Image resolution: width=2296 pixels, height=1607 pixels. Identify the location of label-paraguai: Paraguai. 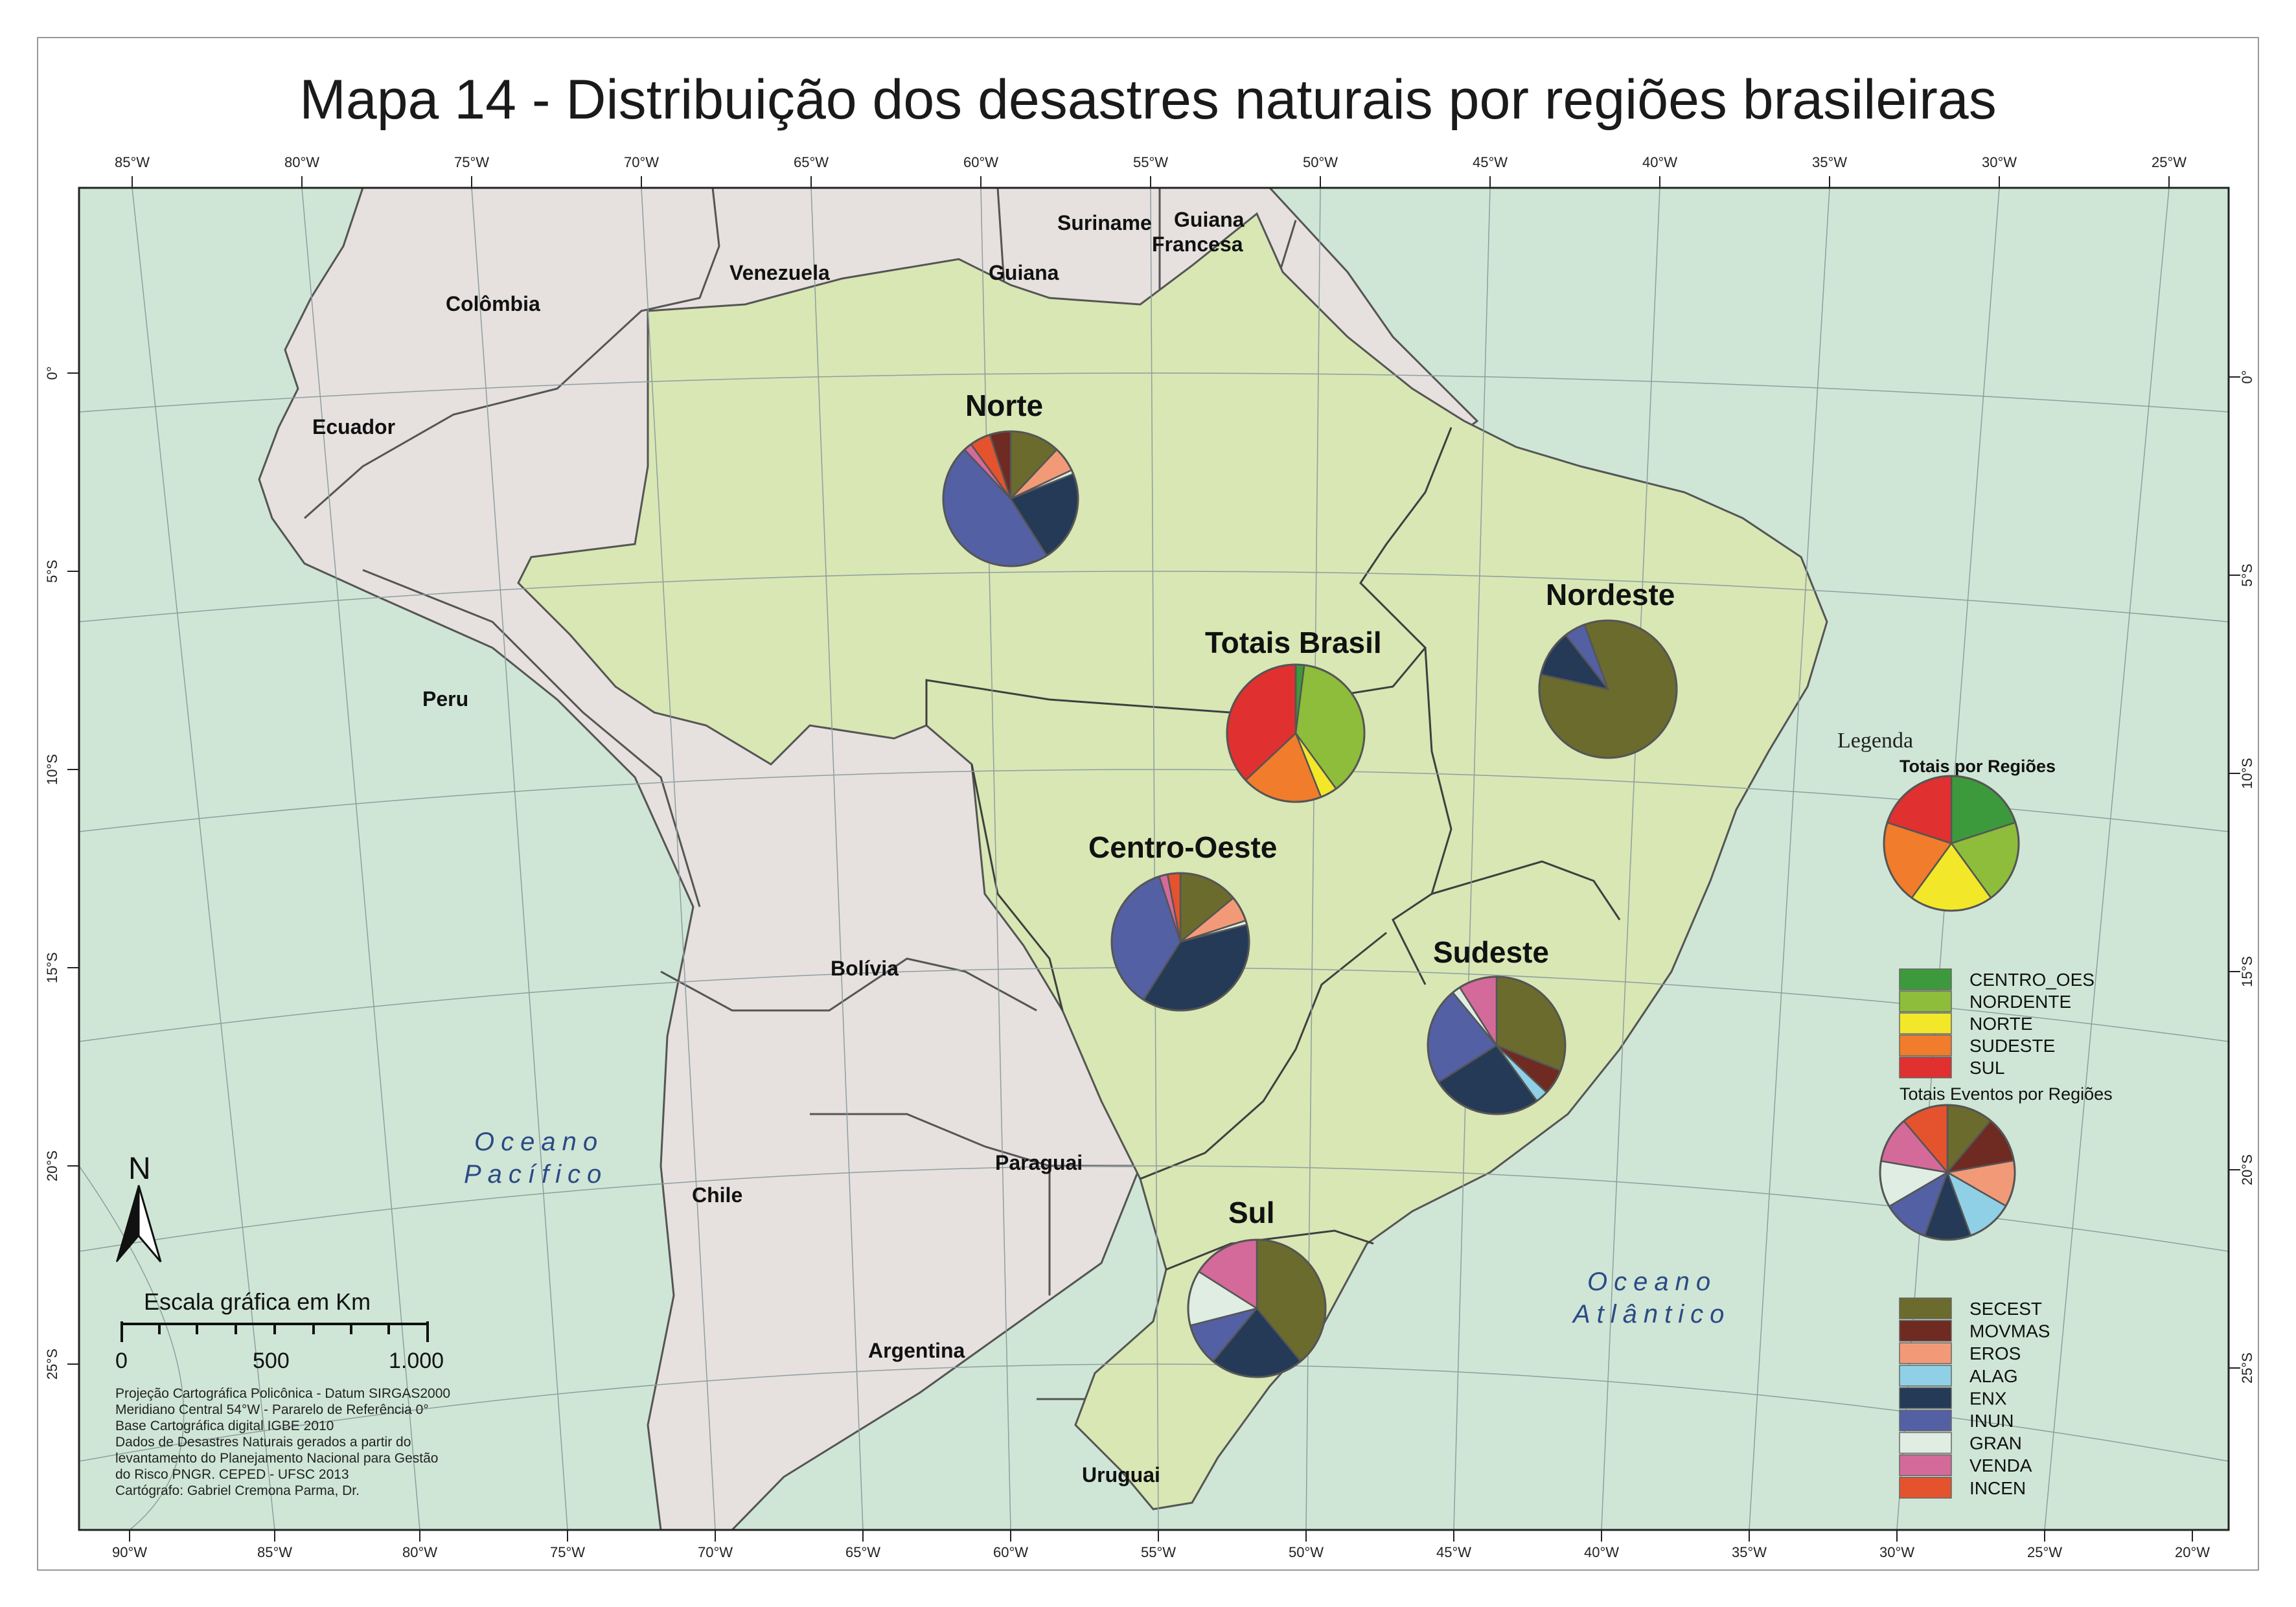
(1039, 1162).